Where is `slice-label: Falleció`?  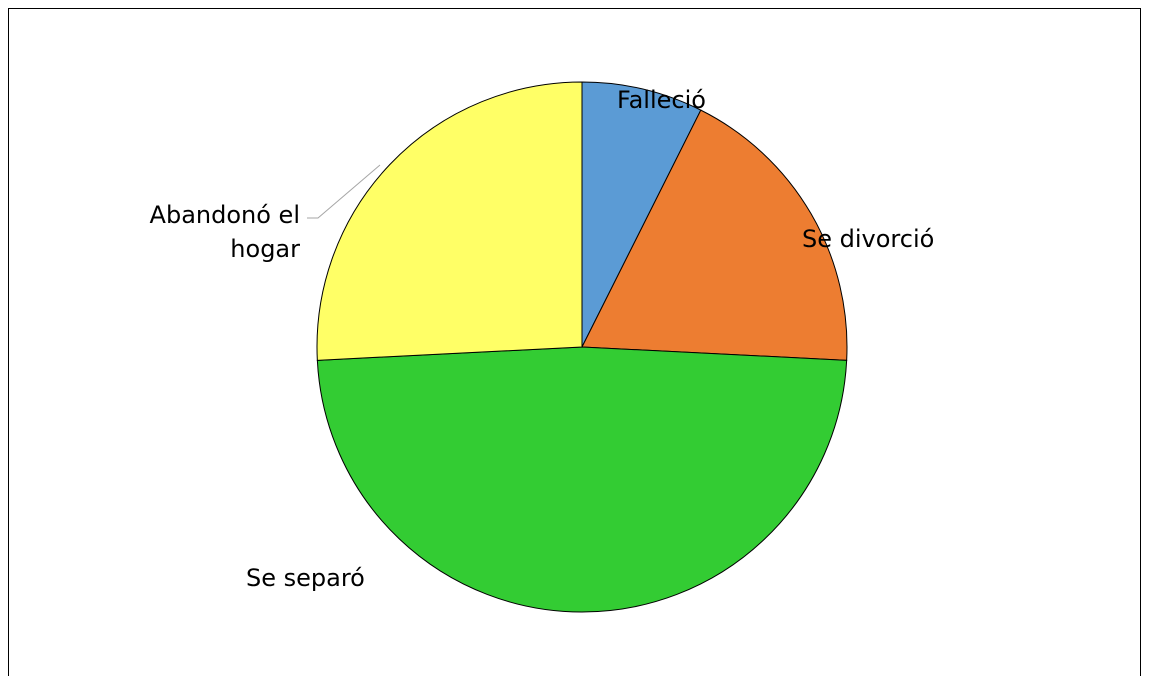 slice-label: Falleció is located at coordinates (661, 100).